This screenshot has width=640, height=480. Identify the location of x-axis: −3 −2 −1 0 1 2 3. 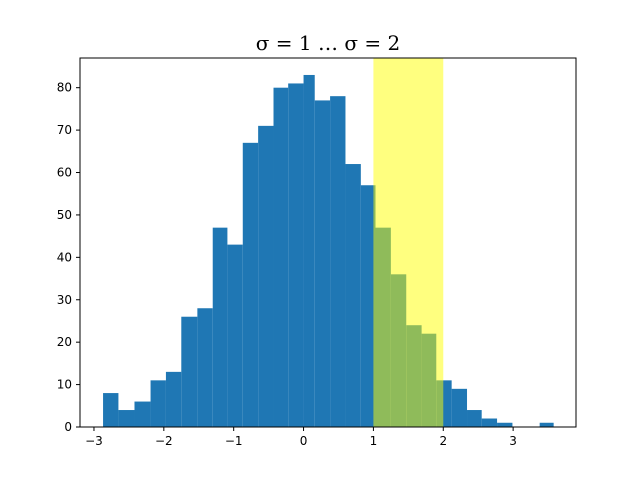
(301, 437).